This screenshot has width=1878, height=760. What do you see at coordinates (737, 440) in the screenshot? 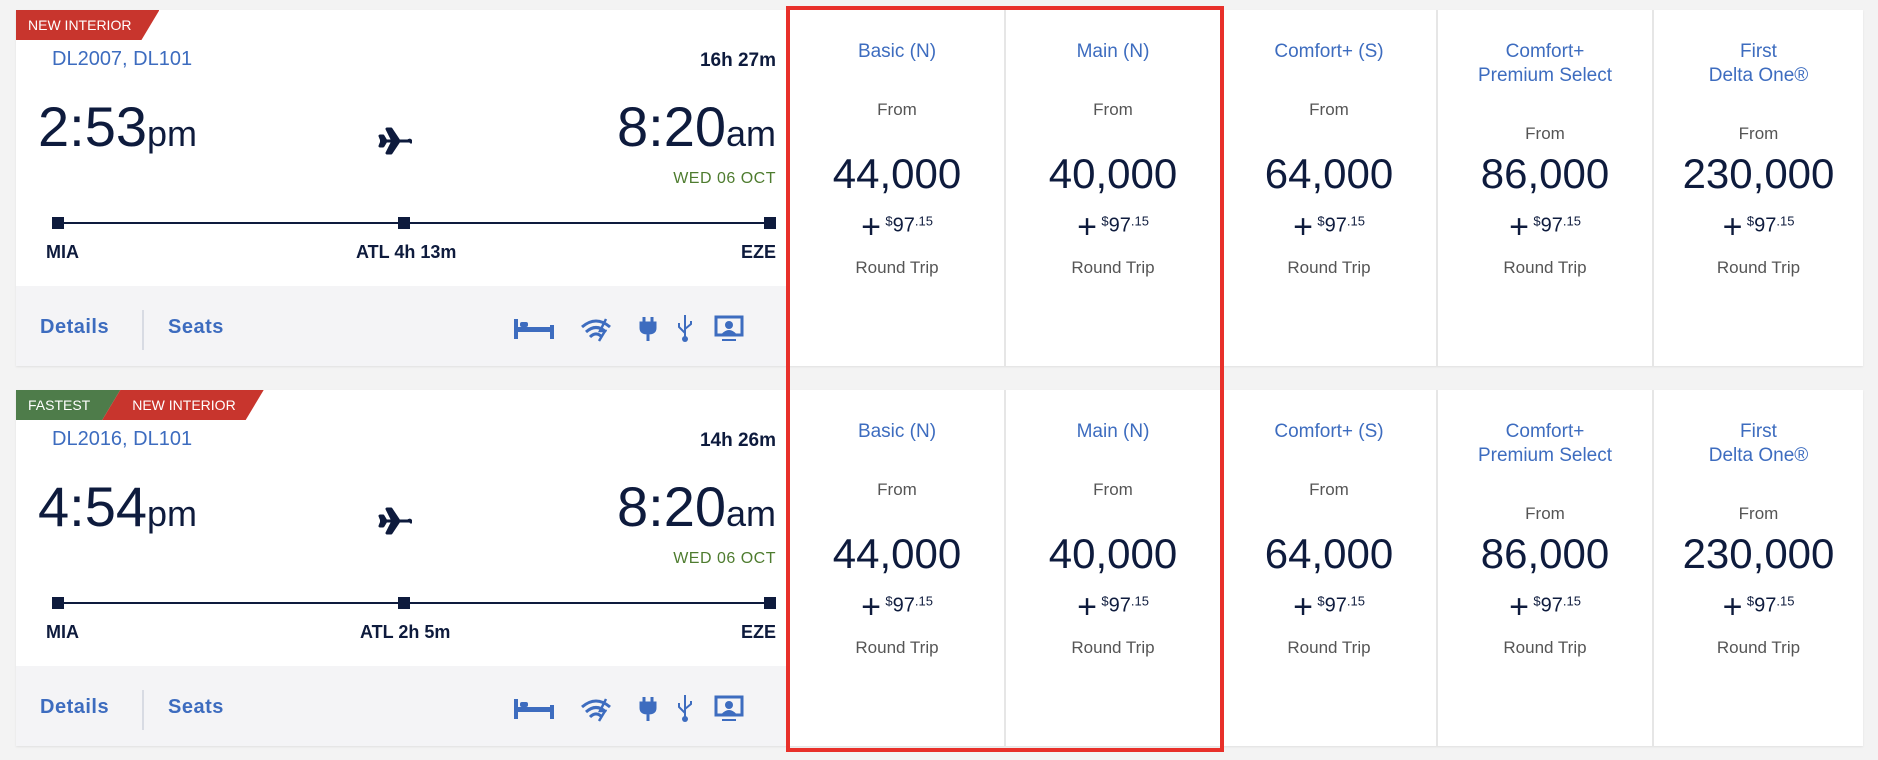
I see `duration: 14h 26m` at bounding box center [737, 440].